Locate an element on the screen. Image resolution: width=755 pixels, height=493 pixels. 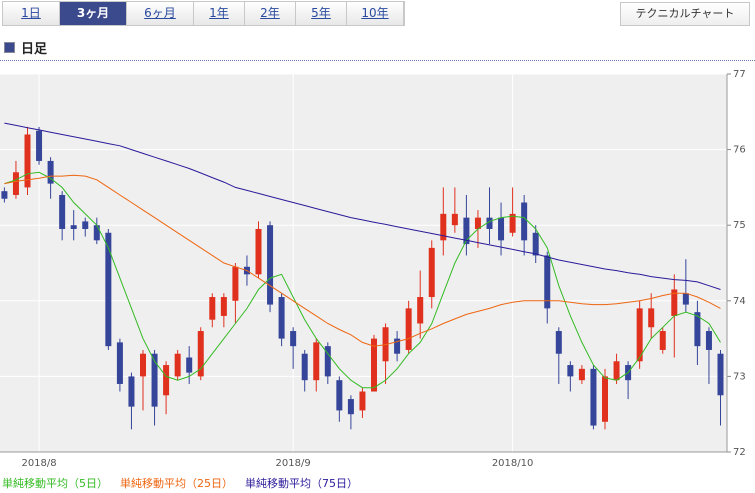
tab: 10年 is located at coordinates (375, 13).